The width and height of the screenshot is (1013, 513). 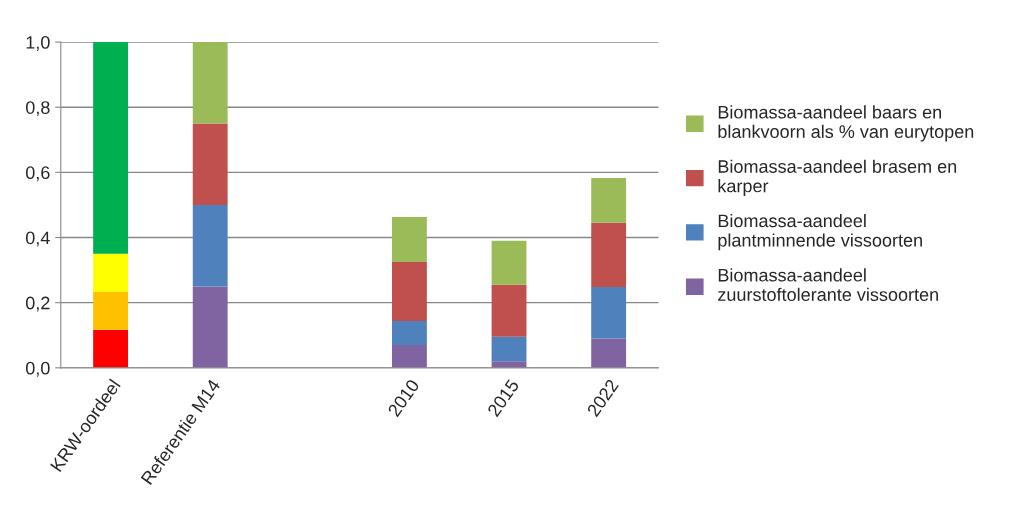 I want to click on legend-label: Biomassa-aandeel baars en blankvoorn als % van eurytopen, so click(x=846, y=123).